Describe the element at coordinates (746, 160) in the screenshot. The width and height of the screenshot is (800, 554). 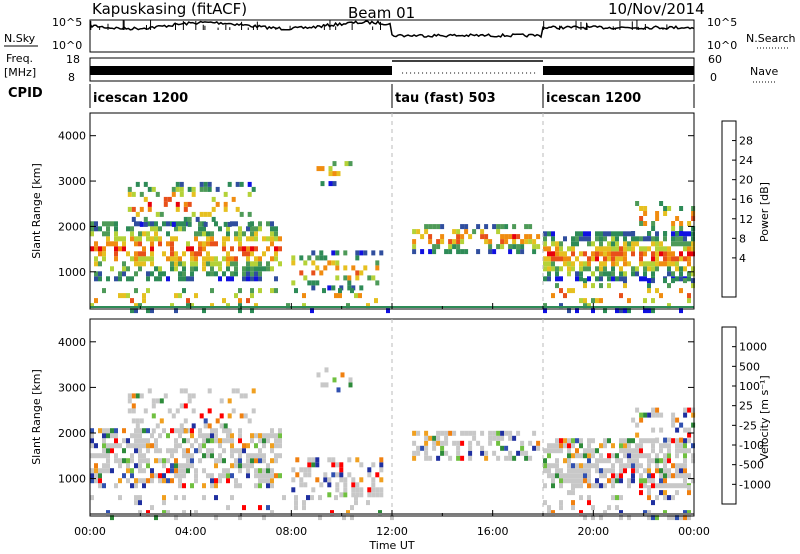
I see `colorbar-tick-label: 24` at that location.